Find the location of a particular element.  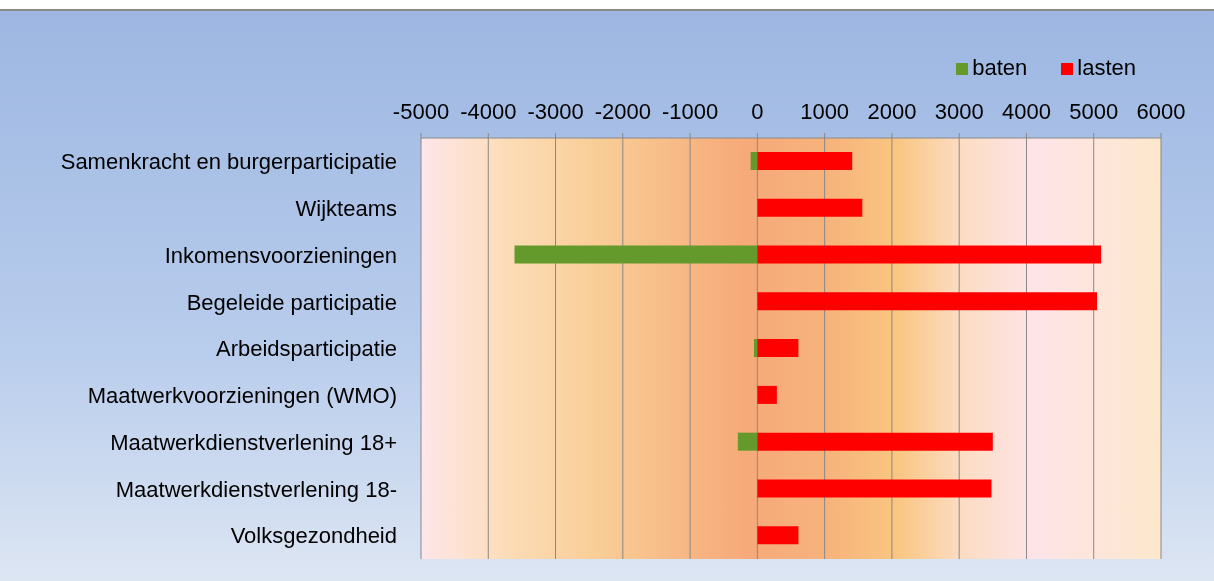

x-tick-label: -1000 is located at coordinates (690, 111).